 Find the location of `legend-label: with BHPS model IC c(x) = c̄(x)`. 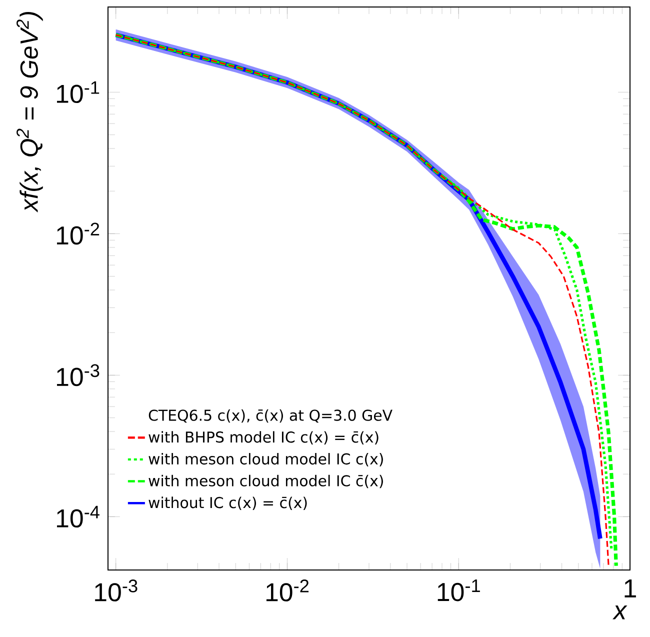

legend-label: with BHPS model IC c(x) = c̄(x) is located at coordinates (263, 437).